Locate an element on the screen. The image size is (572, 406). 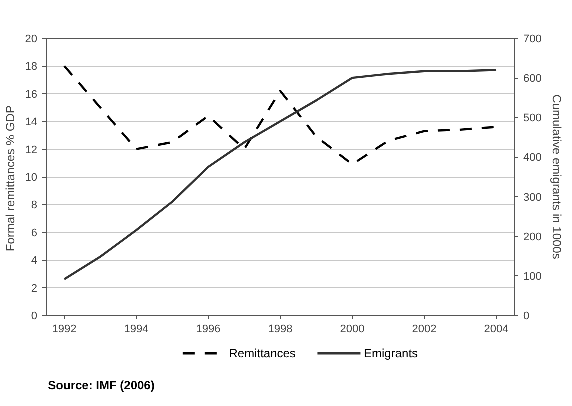
x-tick-label: 2002 is located at coordinates (424, 330).